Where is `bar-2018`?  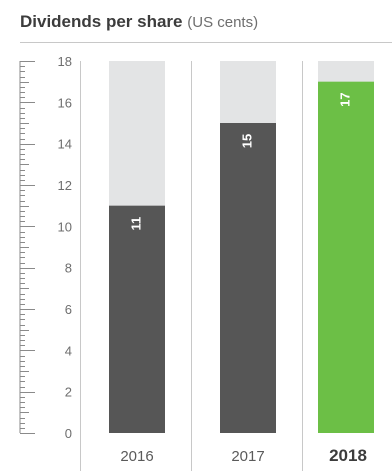 bar-2018 is located at coordinates (346, 257).